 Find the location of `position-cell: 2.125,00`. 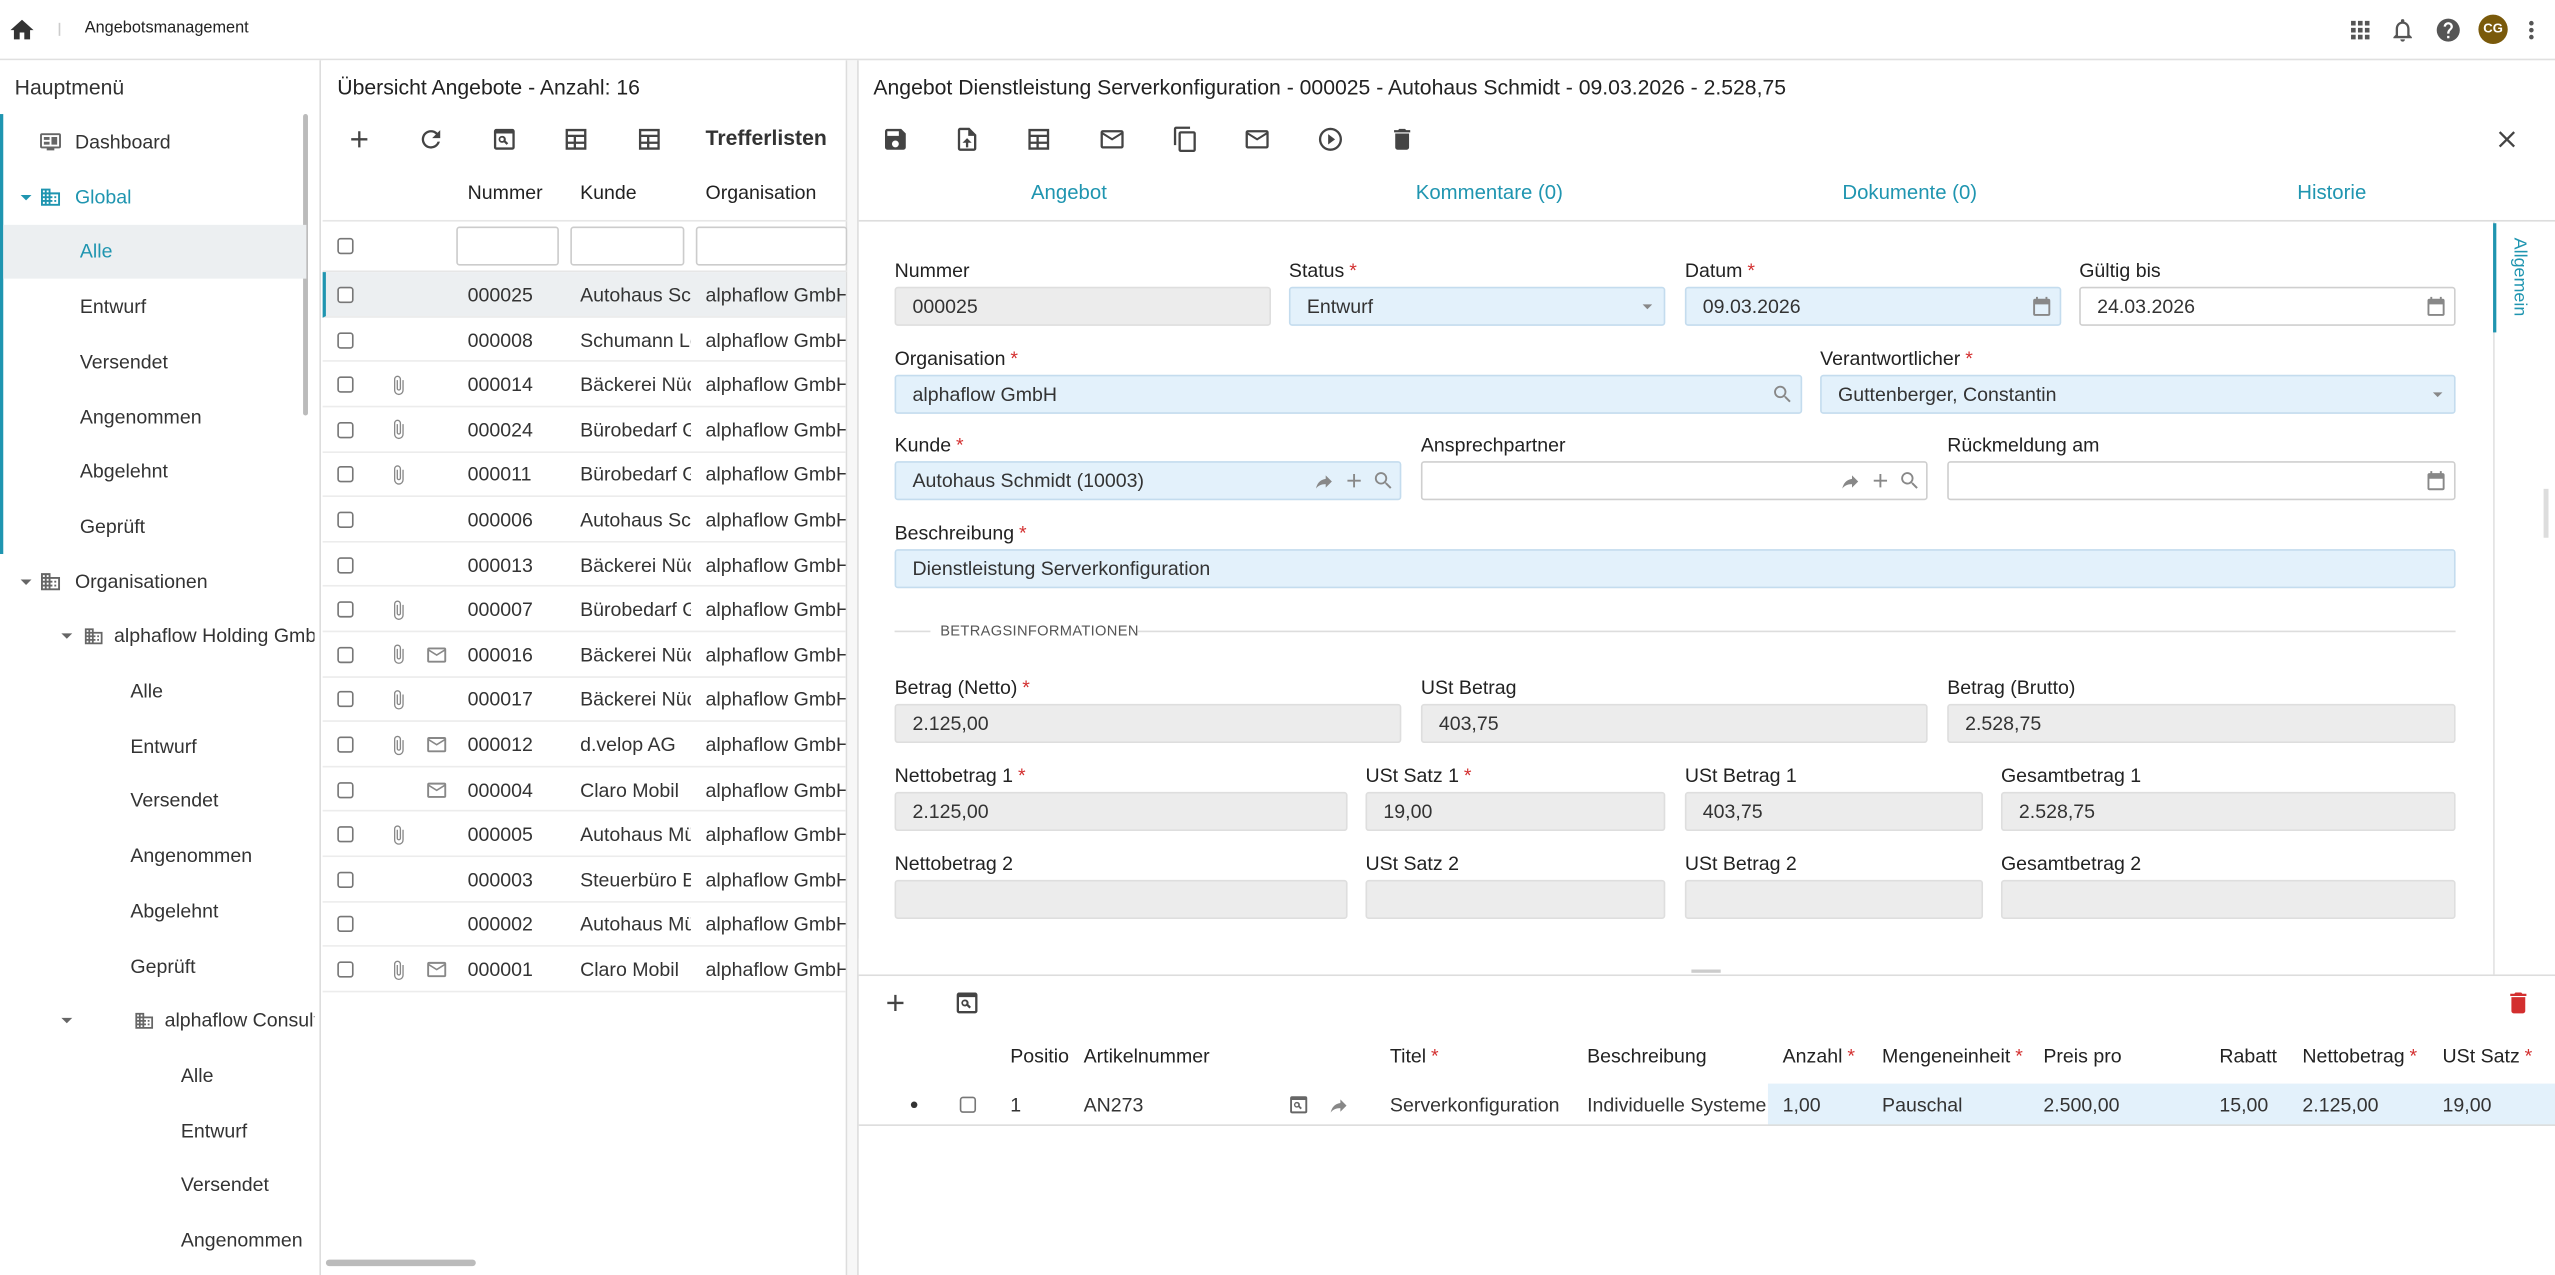

position-cell: 2.125,00 is located at coordinates (2340, 1105).